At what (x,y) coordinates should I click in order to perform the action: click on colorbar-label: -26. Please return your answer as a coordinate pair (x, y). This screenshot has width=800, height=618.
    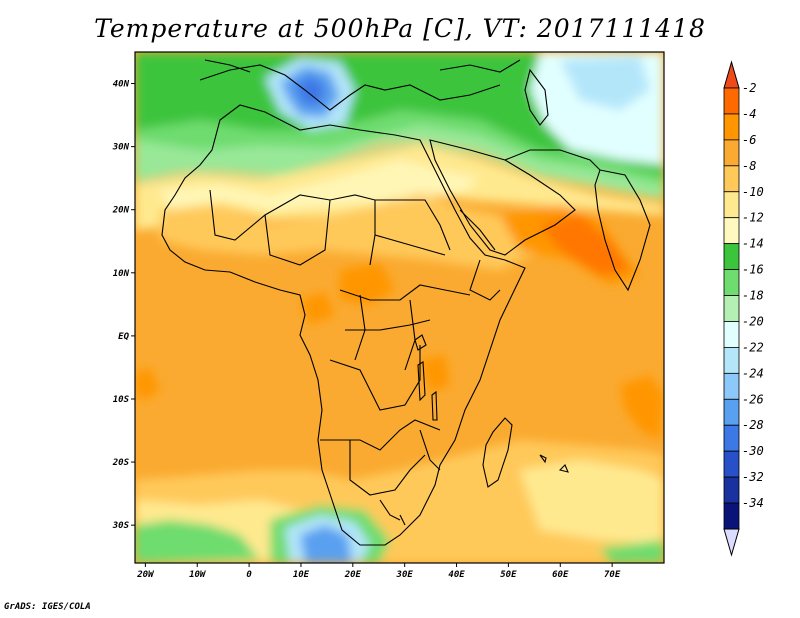
    Looking at the image, I should click on (753, 399).